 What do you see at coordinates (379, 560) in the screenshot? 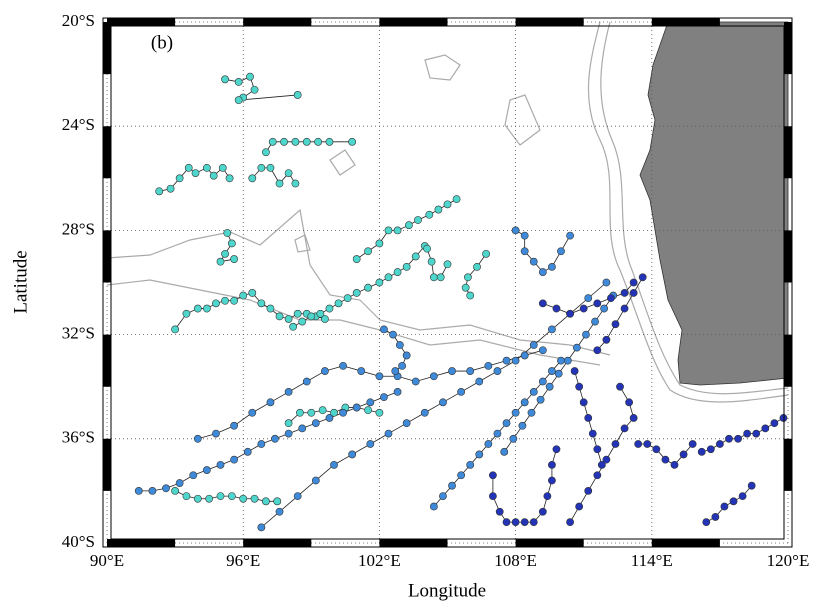
I see `x-tick-label: 102°E` at bounding box center [379, 560].